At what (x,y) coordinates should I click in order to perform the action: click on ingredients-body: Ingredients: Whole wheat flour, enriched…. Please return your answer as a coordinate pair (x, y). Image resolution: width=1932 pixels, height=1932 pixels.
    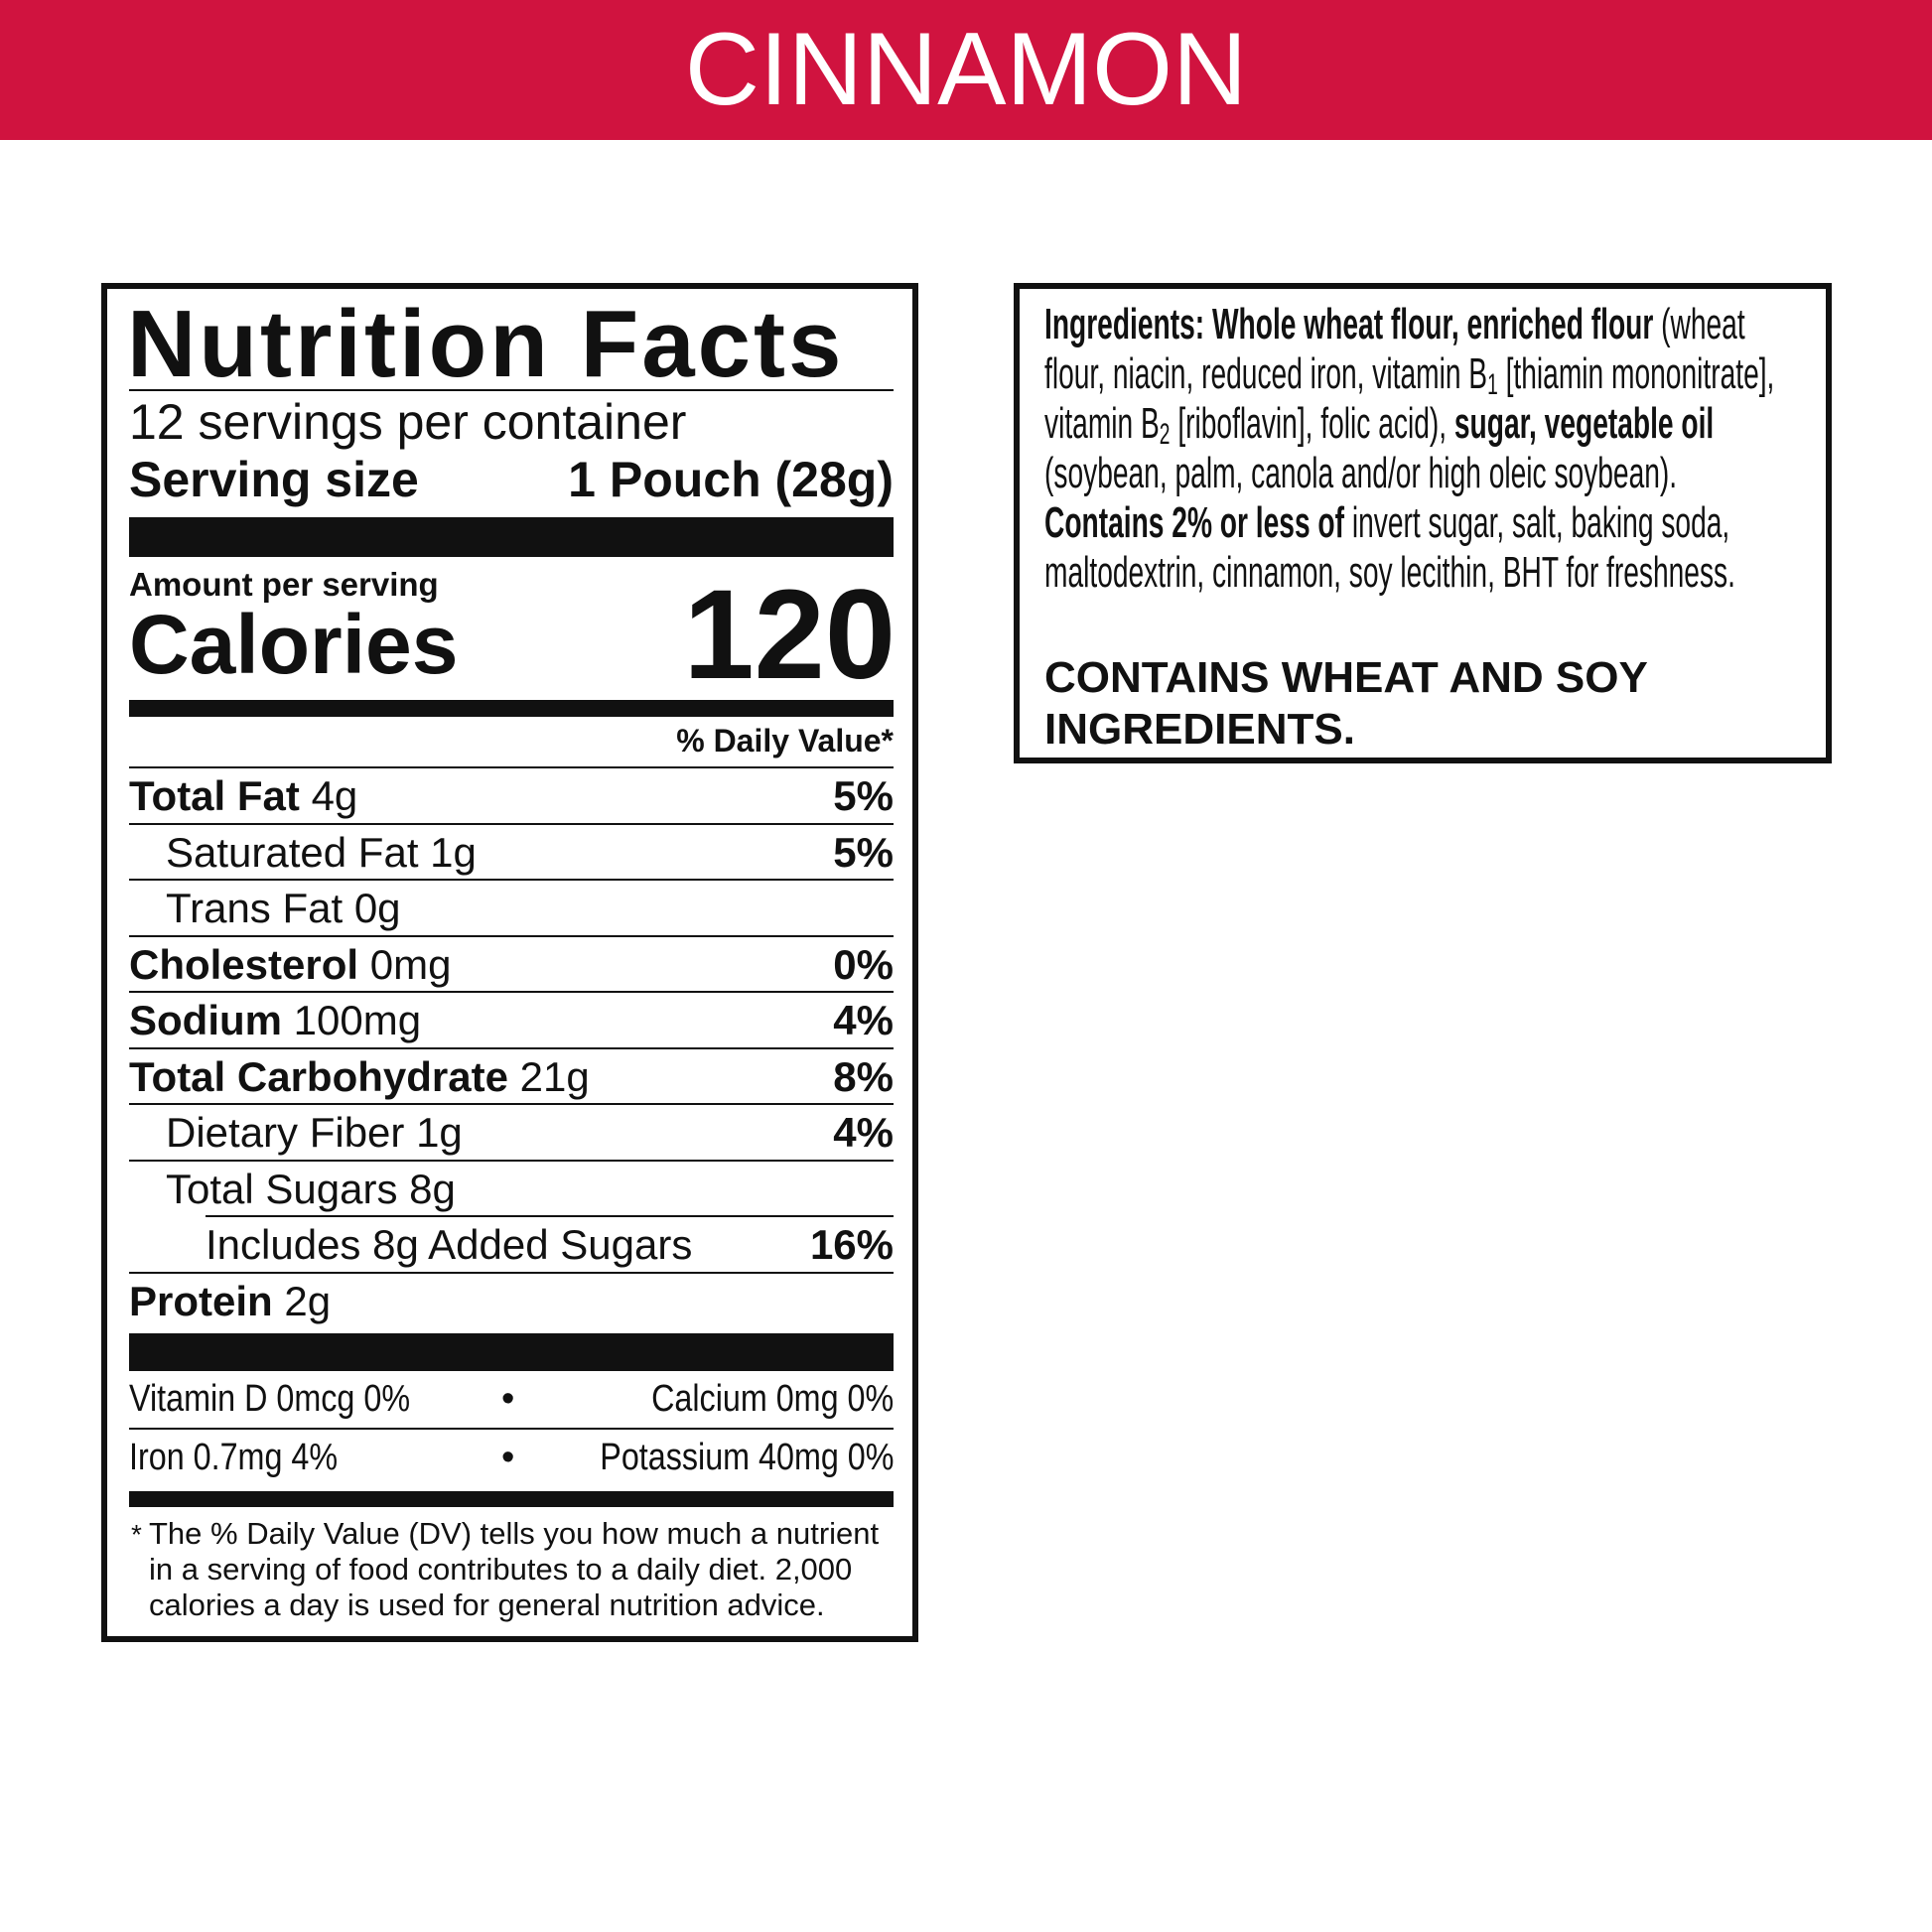
    Looking at the image, I should click on (1422, 449).